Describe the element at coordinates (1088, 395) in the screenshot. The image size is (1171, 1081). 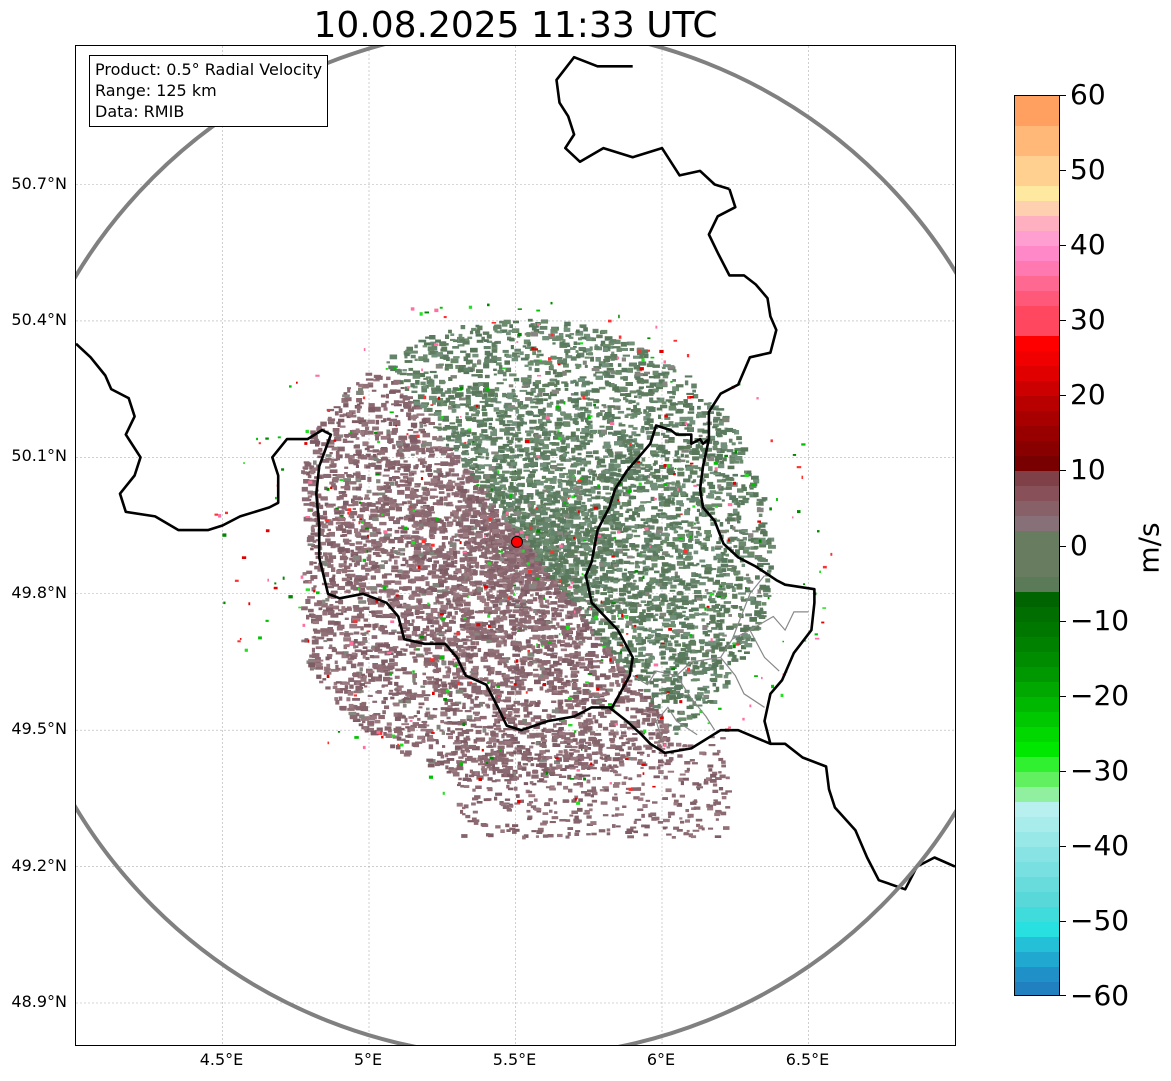
I see `colorbar-tick-label: 20` at that location.